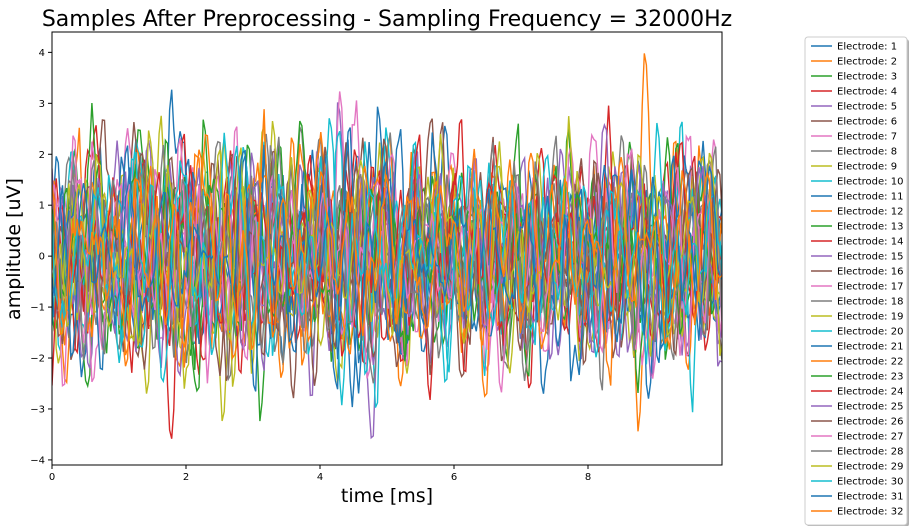 The width and height of the screenshot is (913, 526). I want to click on legend-label: Electrode: 16, so click(870, 272).